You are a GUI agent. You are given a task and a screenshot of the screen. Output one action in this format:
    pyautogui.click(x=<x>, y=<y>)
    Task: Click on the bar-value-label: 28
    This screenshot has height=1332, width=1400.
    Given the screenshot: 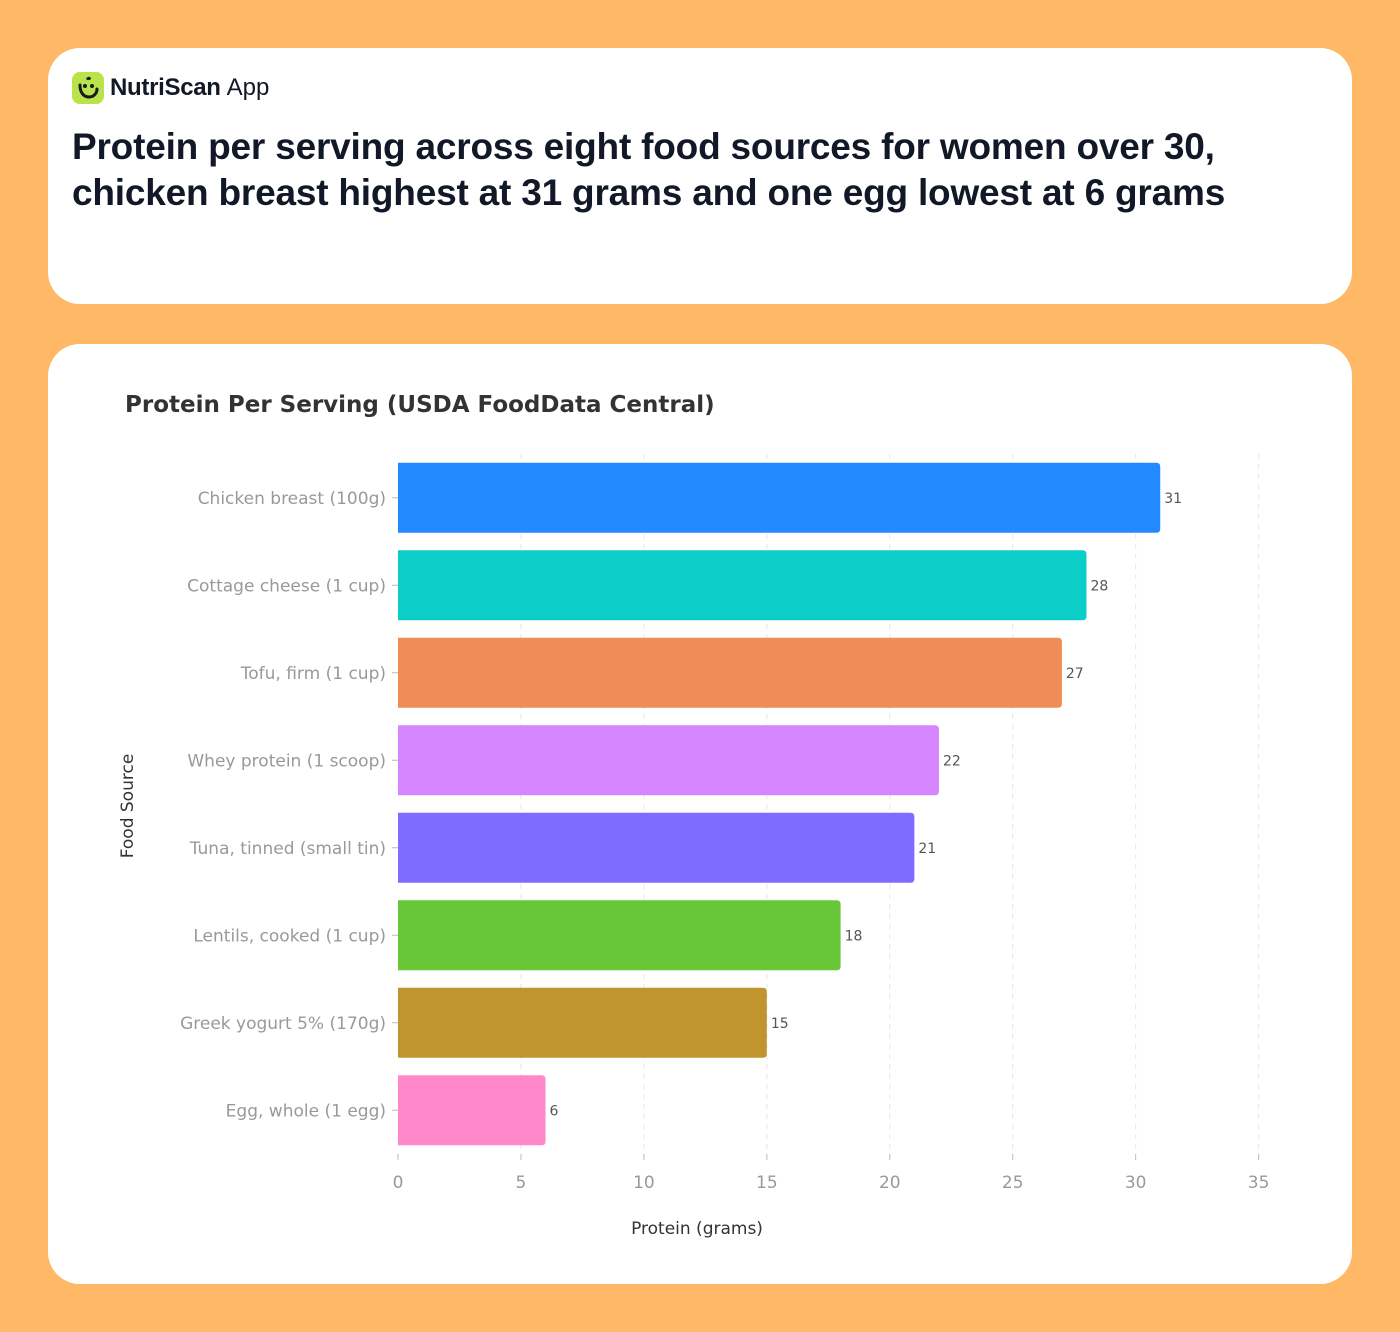 What is the action you would take?
    pyautogui.click(x=1099, y=586)
    